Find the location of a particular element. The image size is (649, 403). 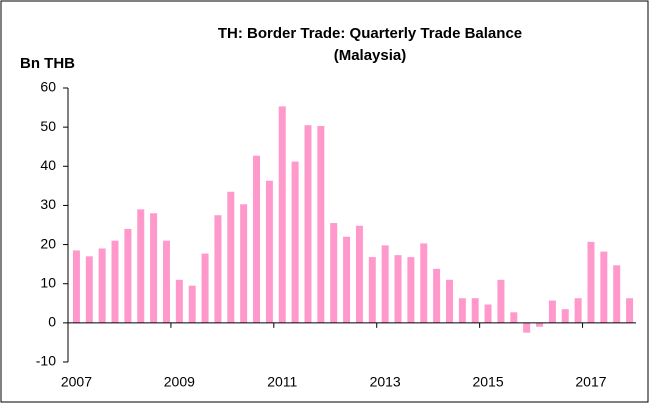

y-axis-label: Bn THB is located at coordinates (47, 63).